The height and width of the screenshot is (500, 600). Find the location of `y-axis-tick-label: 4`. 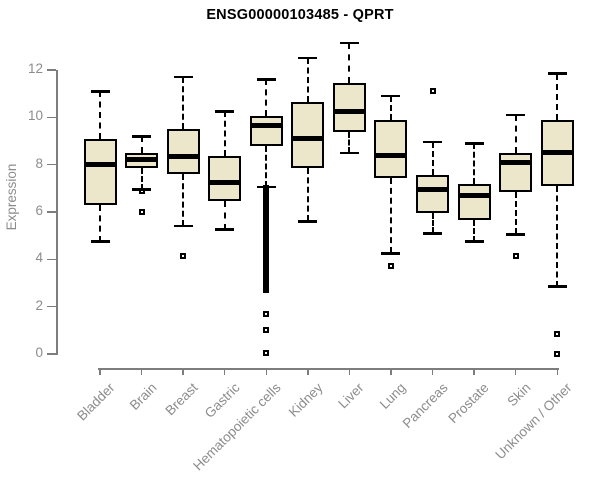

y-axis-tick-label: 4 is located at coordinates (39, 258).